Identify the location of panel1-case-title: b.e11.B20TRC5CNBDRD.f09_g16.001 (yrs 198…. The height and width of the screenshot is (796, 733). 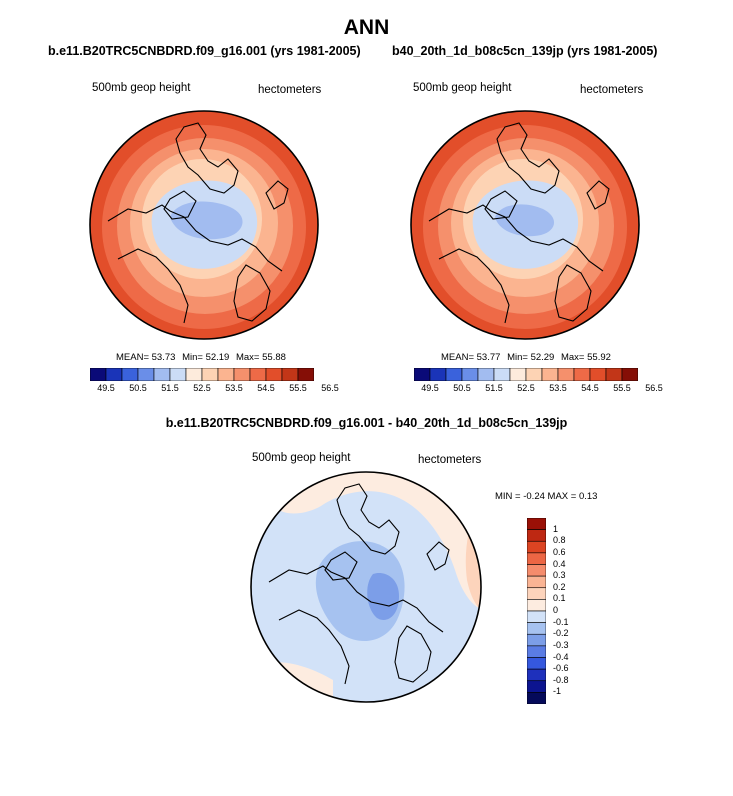
(204, 51).